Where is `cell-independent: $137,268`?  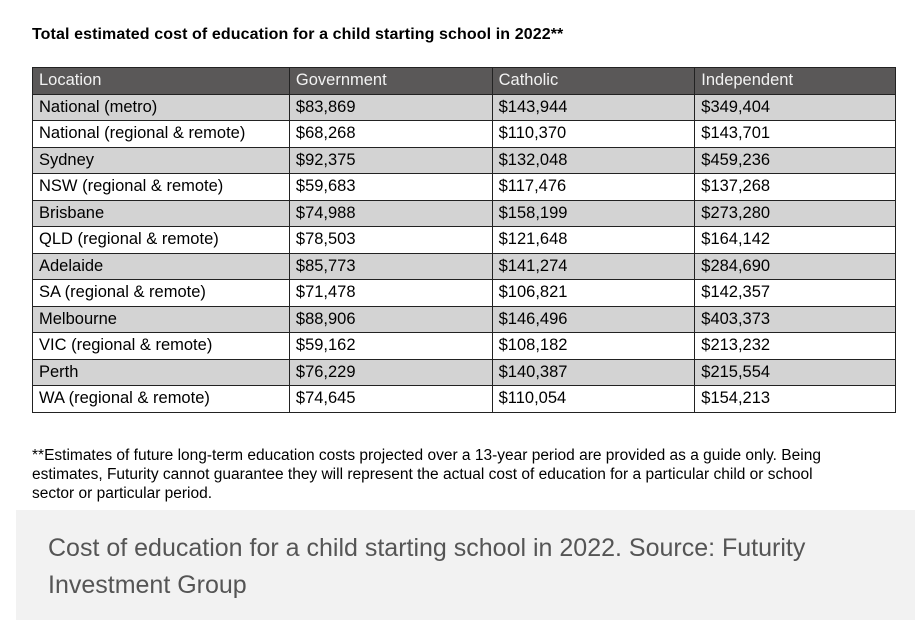 cell-independent: $137,268 is located at coordinates (795, 187).